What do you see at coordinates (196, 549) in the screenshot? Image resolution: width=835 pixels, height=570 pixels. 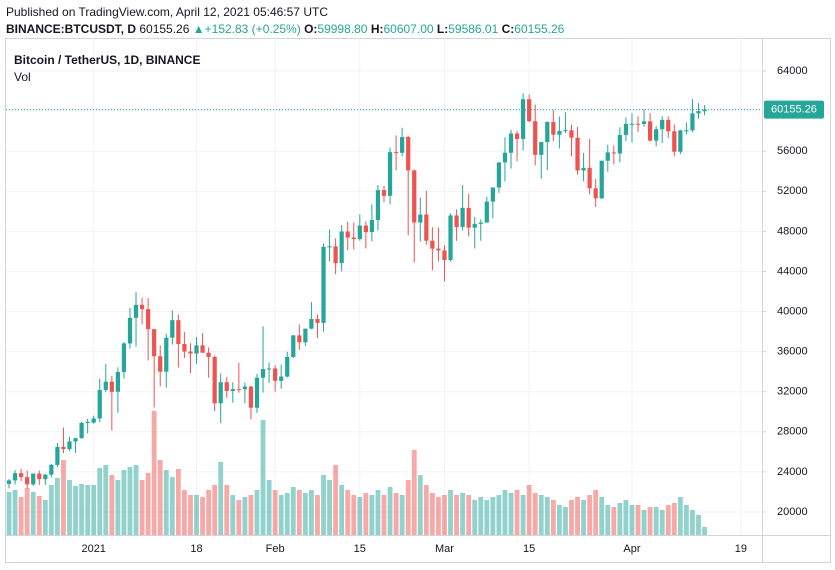 I see `x-tick-label: 18` at bounding box center [196, 549].